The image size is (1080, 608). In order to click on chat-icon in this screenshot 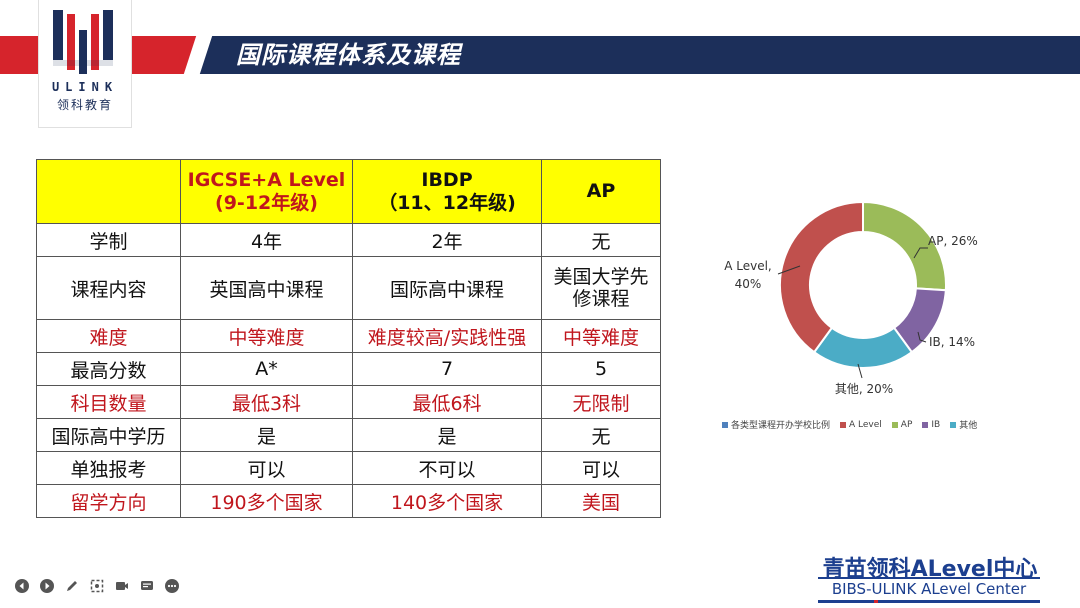, I will do `click(147, 586)`.